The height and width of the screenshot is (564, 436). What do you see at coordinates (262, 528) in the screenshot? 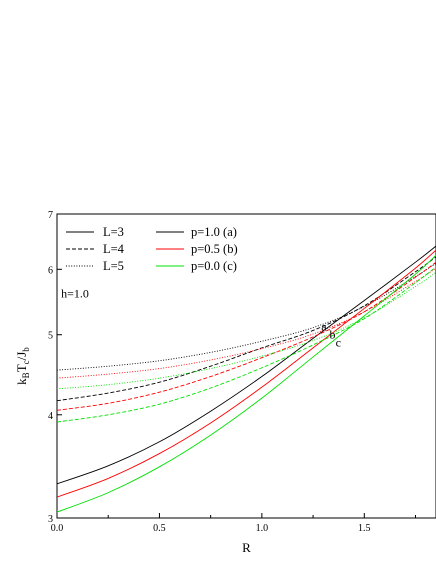
I see `x-tick-label: 1.0` at bounding box center [262, 528].